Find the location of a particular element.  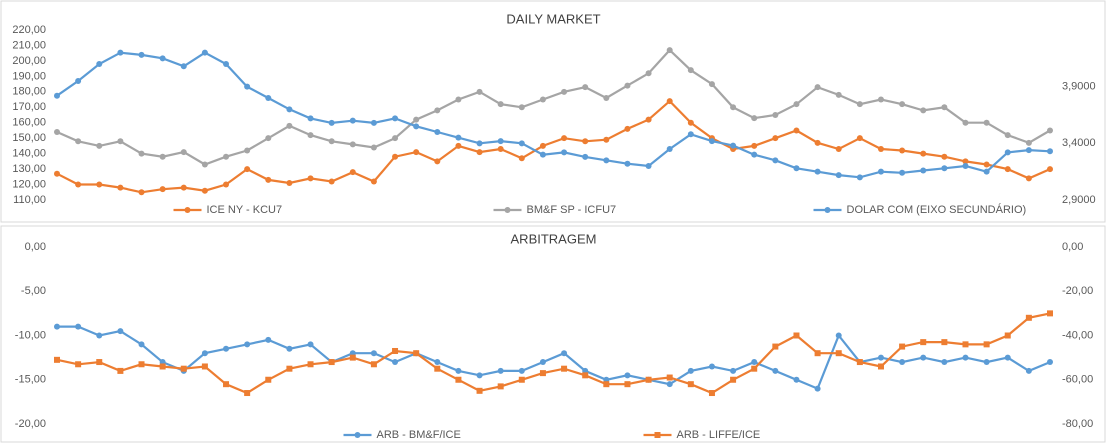

y-tick-label: 160,00 is located at coordinates (29, 123).